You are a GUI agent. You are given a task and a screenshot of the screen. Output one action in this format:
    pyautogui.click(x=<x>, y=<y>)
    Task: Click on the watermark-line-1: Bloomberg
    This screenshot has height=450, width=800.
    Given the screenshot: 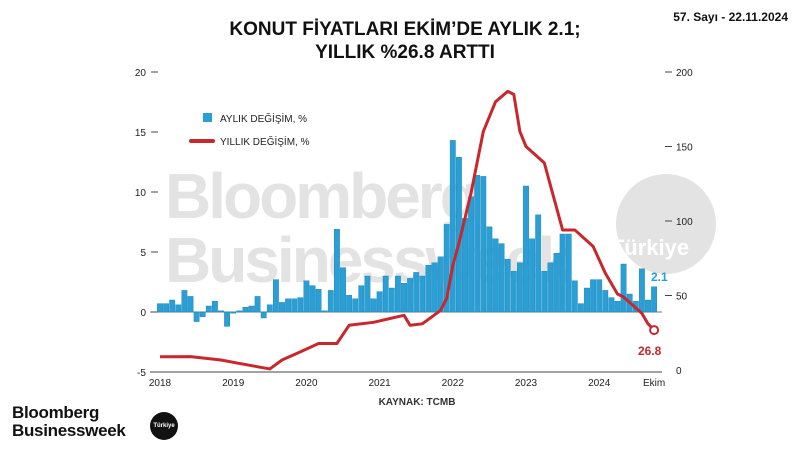 What is the action you would take?
    pyautogui.click(x=320, y=196)
    